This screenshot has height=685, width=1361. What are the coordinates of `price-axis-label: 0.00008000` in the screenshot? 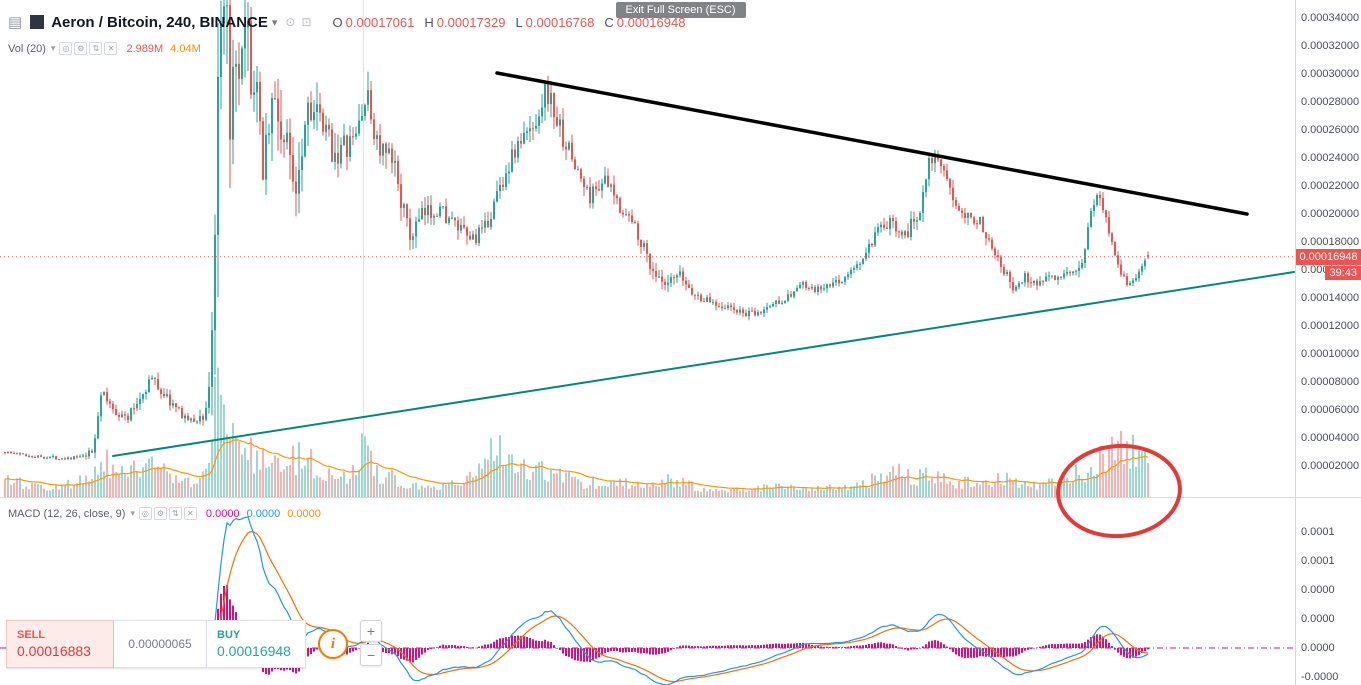 It's located at (1330, 382).